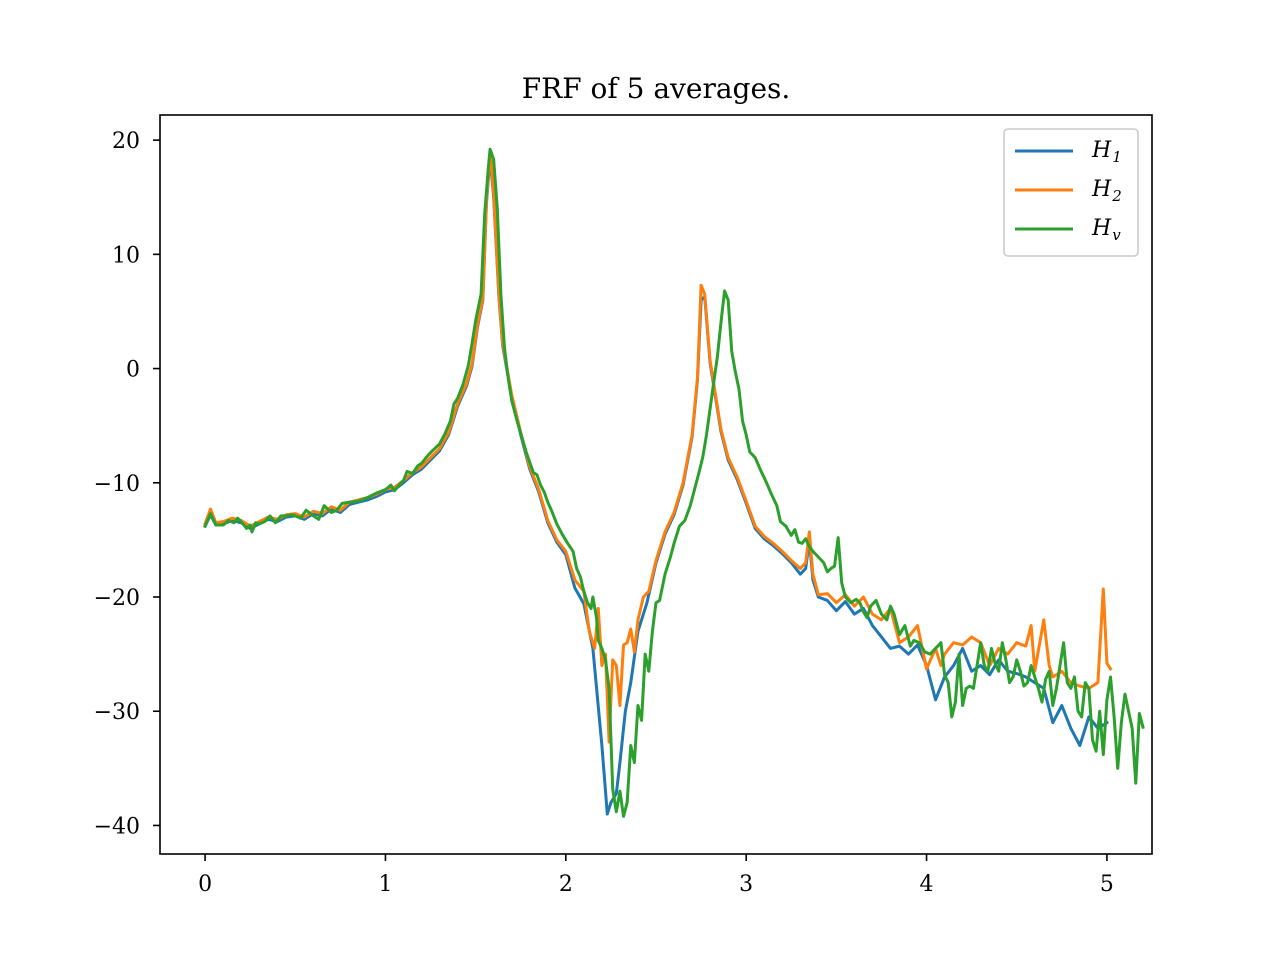 This screenshot has height=960, width=1280. I want to click on x-tick-label: 1, so click(385, 884).